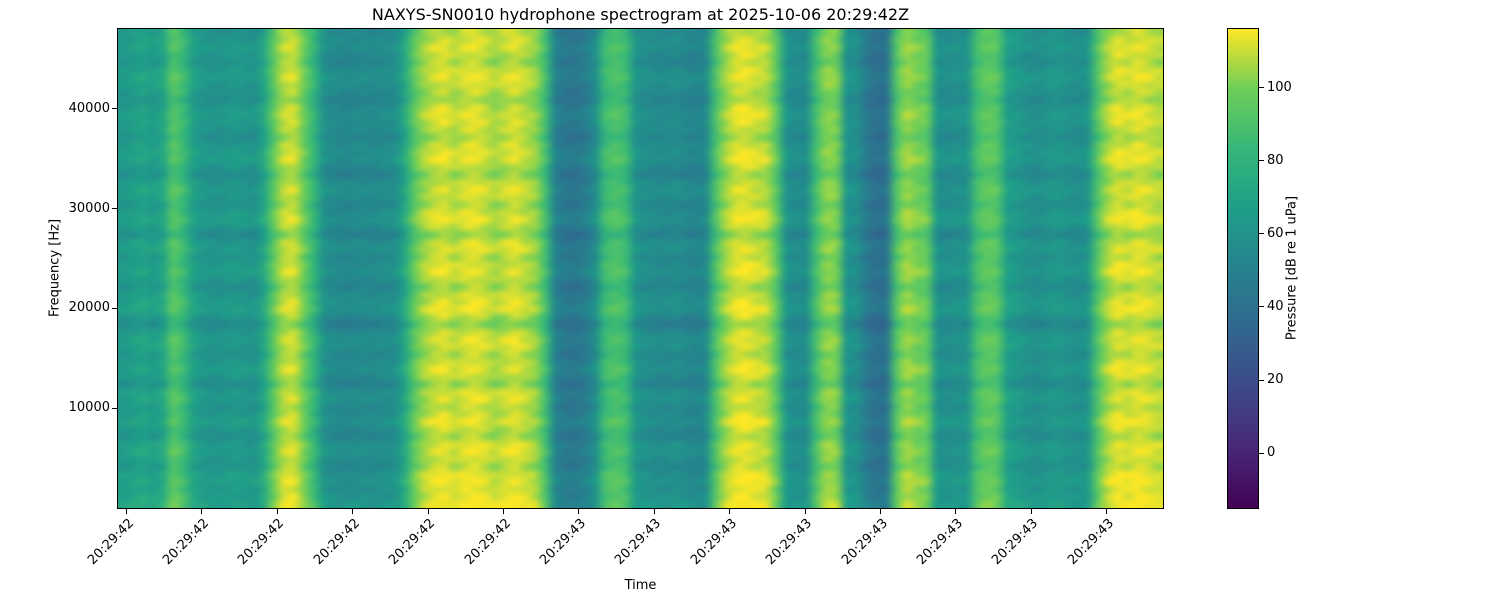  Describe the element at coordinates (1275, 160) in the screenshot. I see `colorbar-tick-label: 80` at that location.